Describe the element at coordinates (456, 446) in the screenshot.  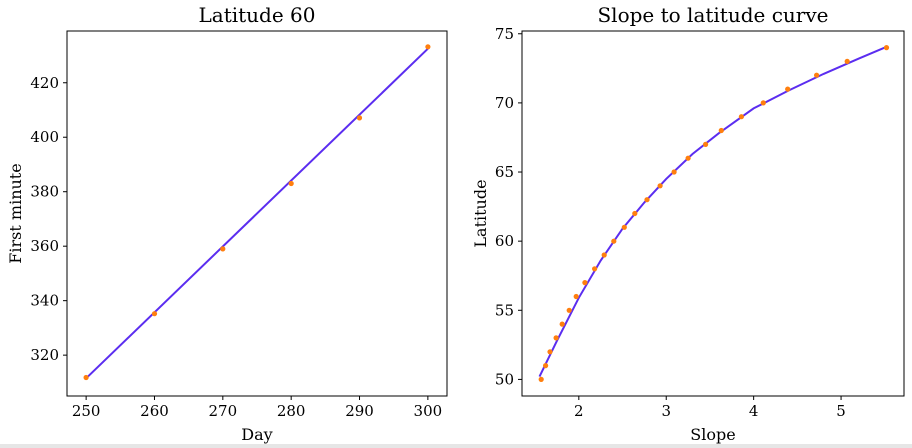
I see `window-bottom-edge` at that location.